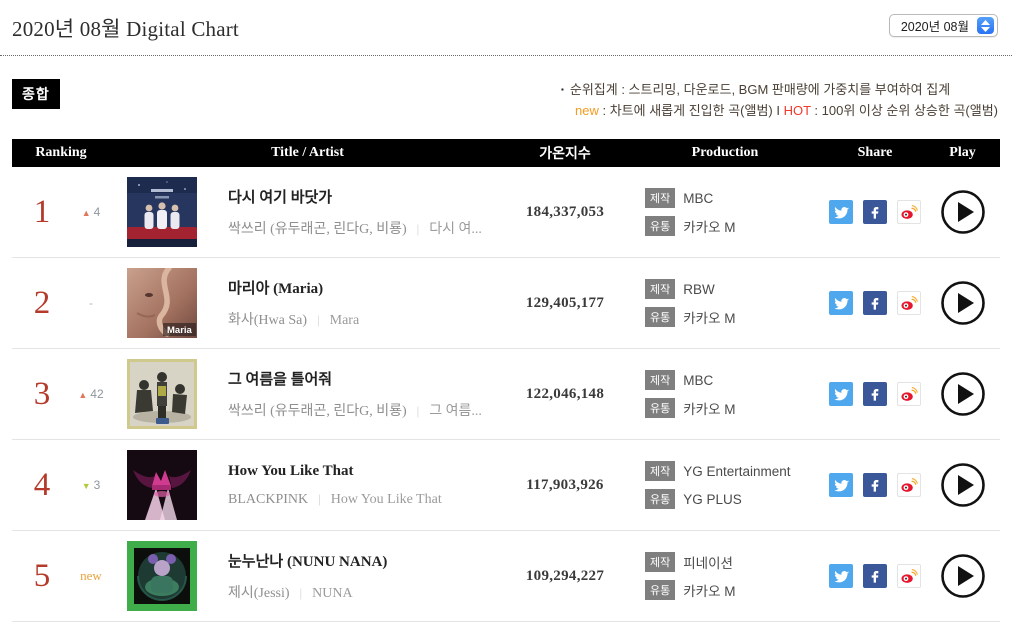  I want to click on song-title: 마리아 (Maria), so click(276, 289).